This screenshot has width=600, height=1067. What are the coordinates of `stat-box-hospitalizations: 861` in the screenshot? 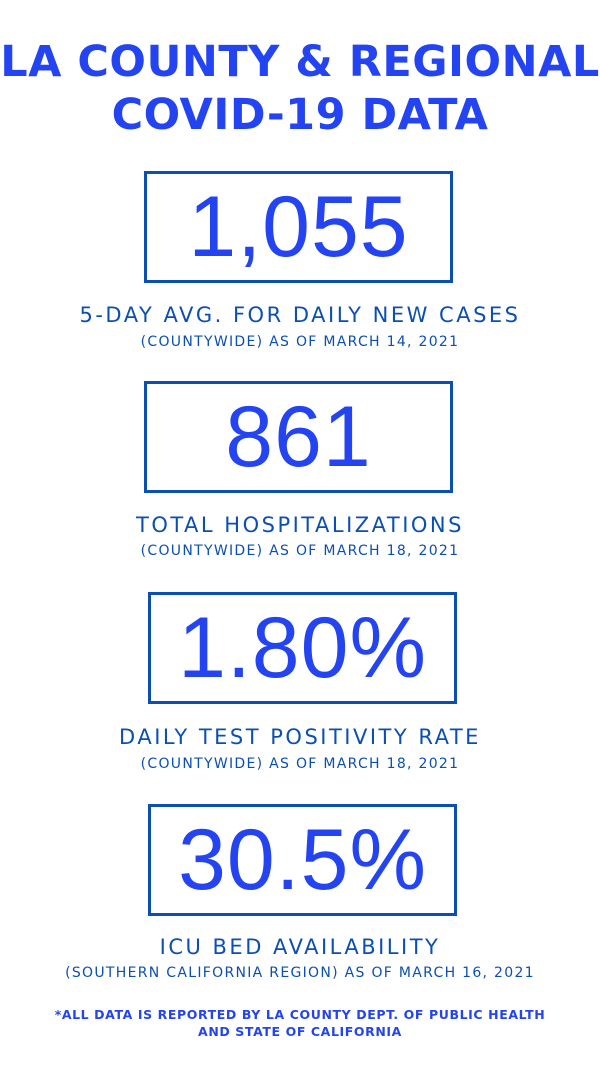 It's located at (298, 437).